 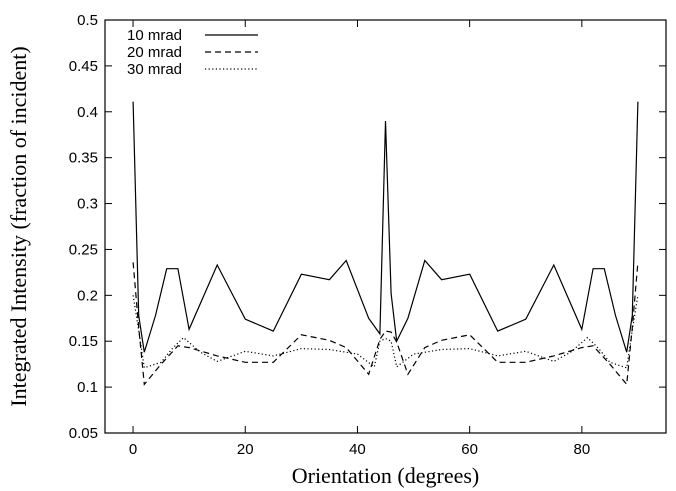 I want to click on y-tick-label: 0.4, so click(x=87, y=112).